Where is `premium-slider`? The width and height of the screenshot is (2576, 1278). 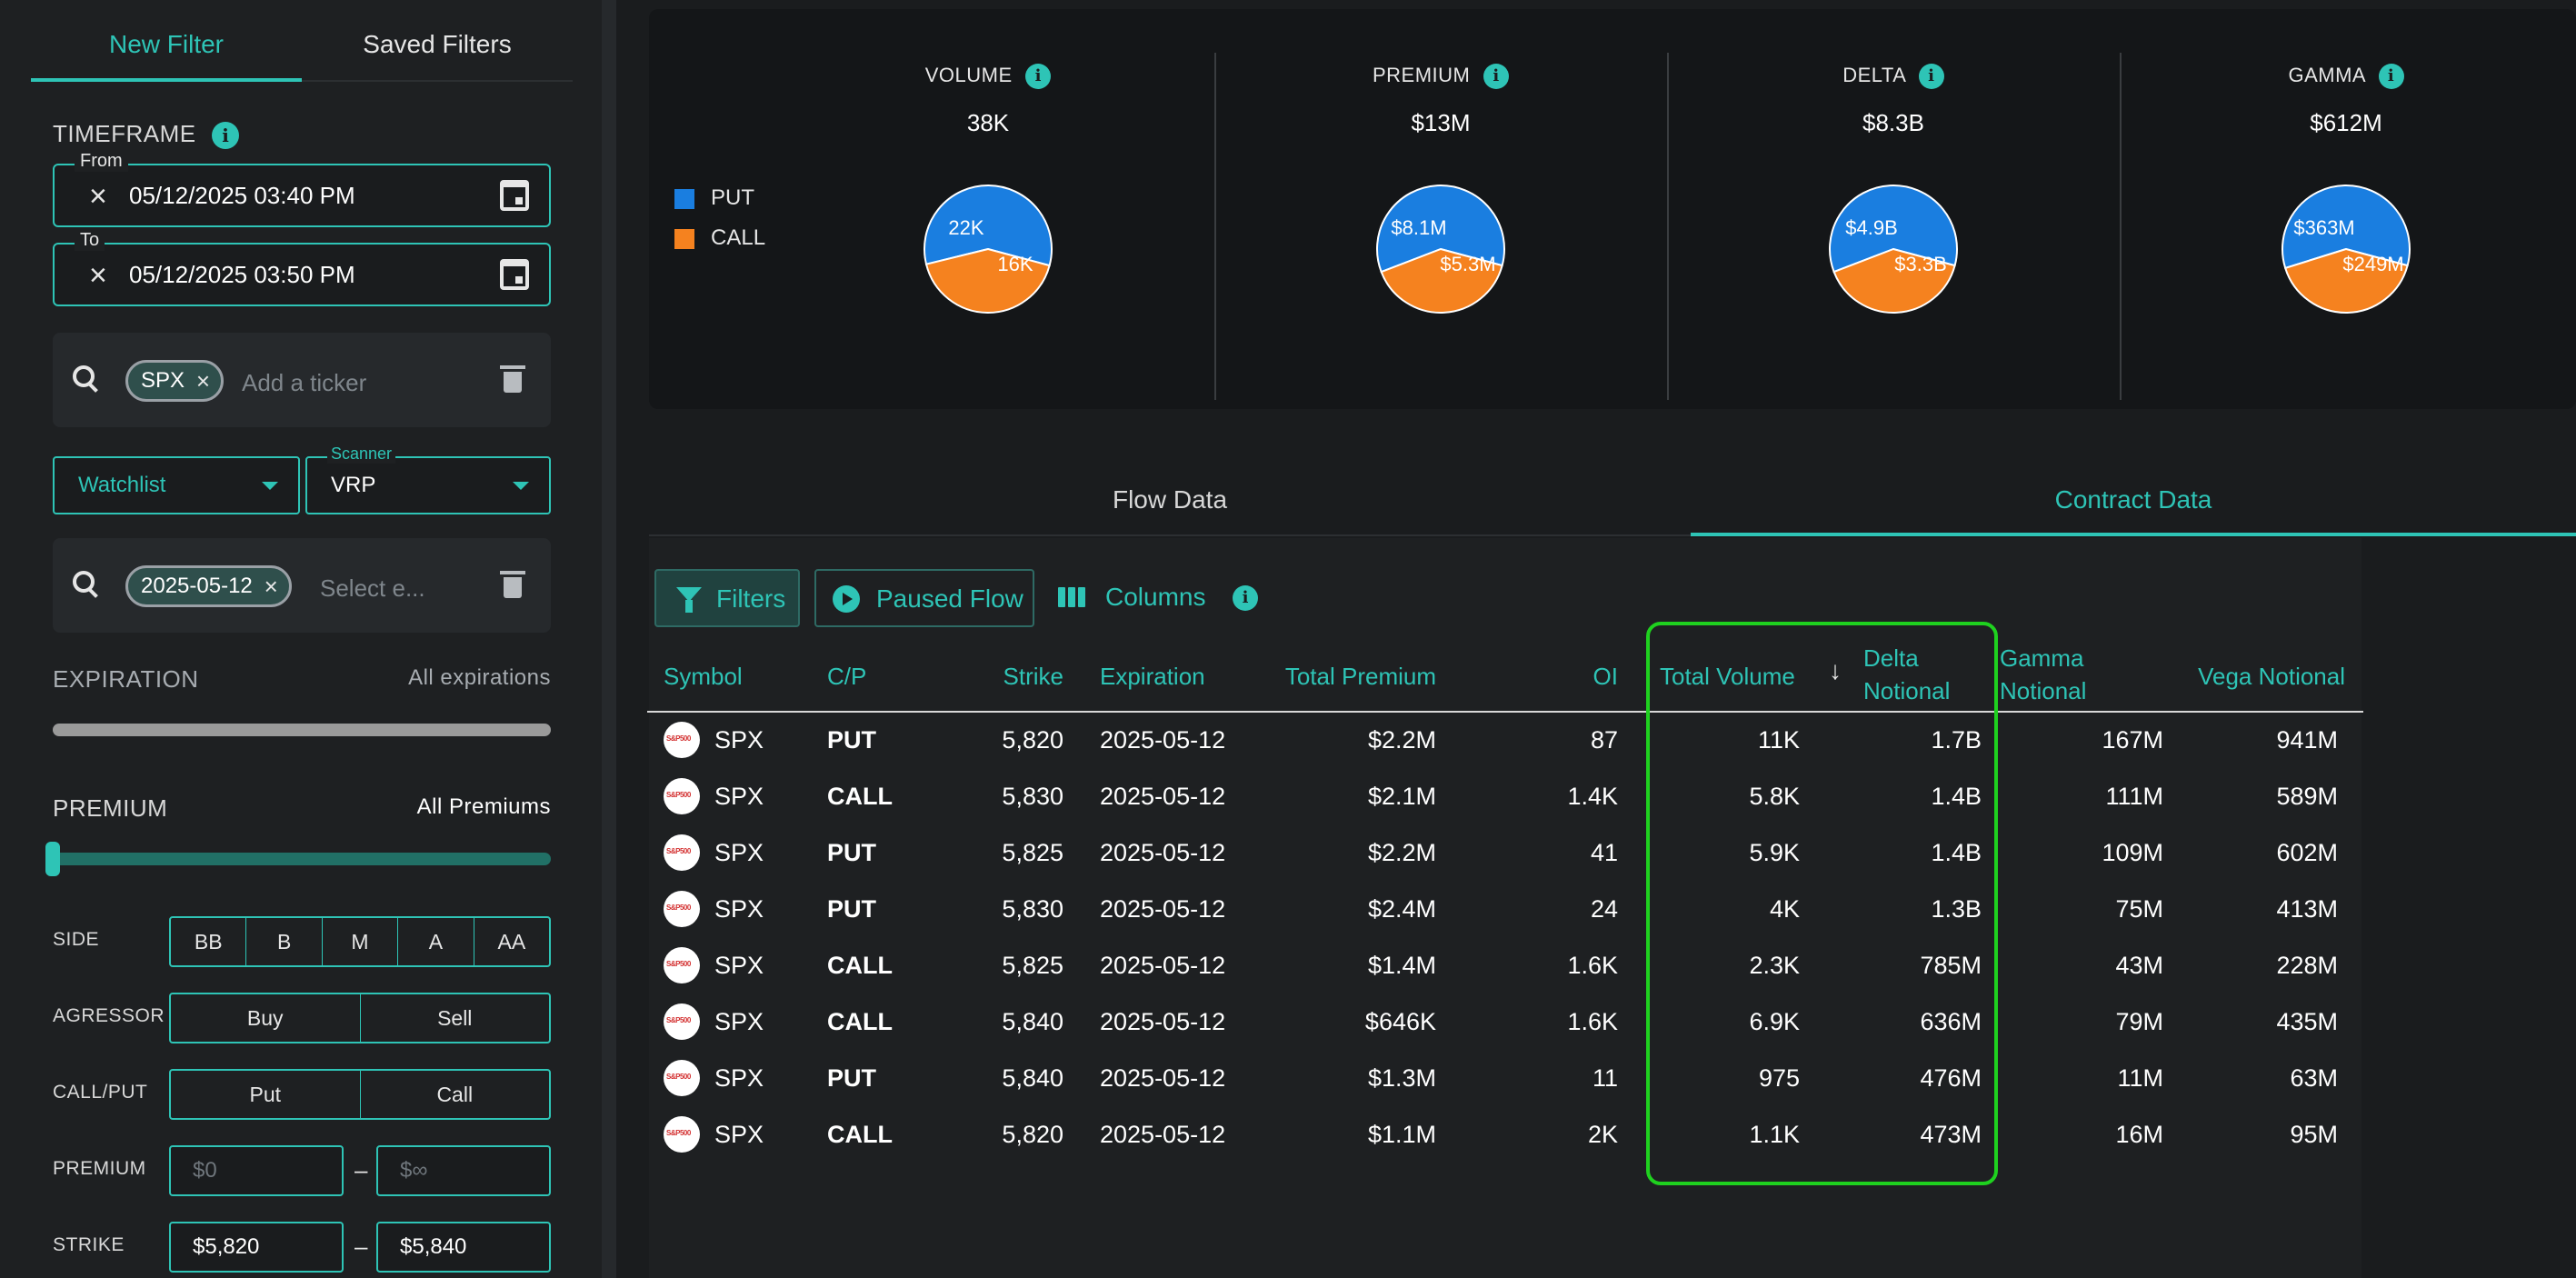
premium-slider is located at coordinates (302, 859).